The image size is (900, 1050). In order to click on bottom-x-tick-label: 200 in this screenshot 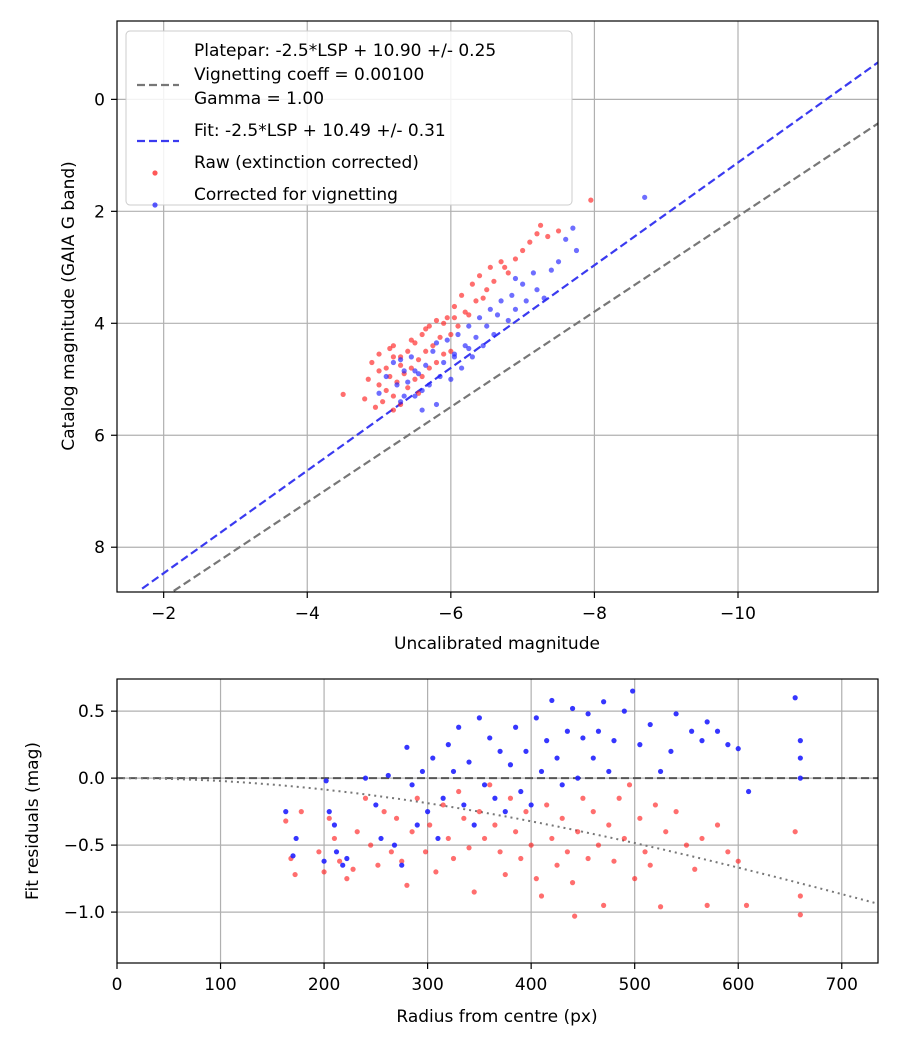, I will do `click(324, 985)`.